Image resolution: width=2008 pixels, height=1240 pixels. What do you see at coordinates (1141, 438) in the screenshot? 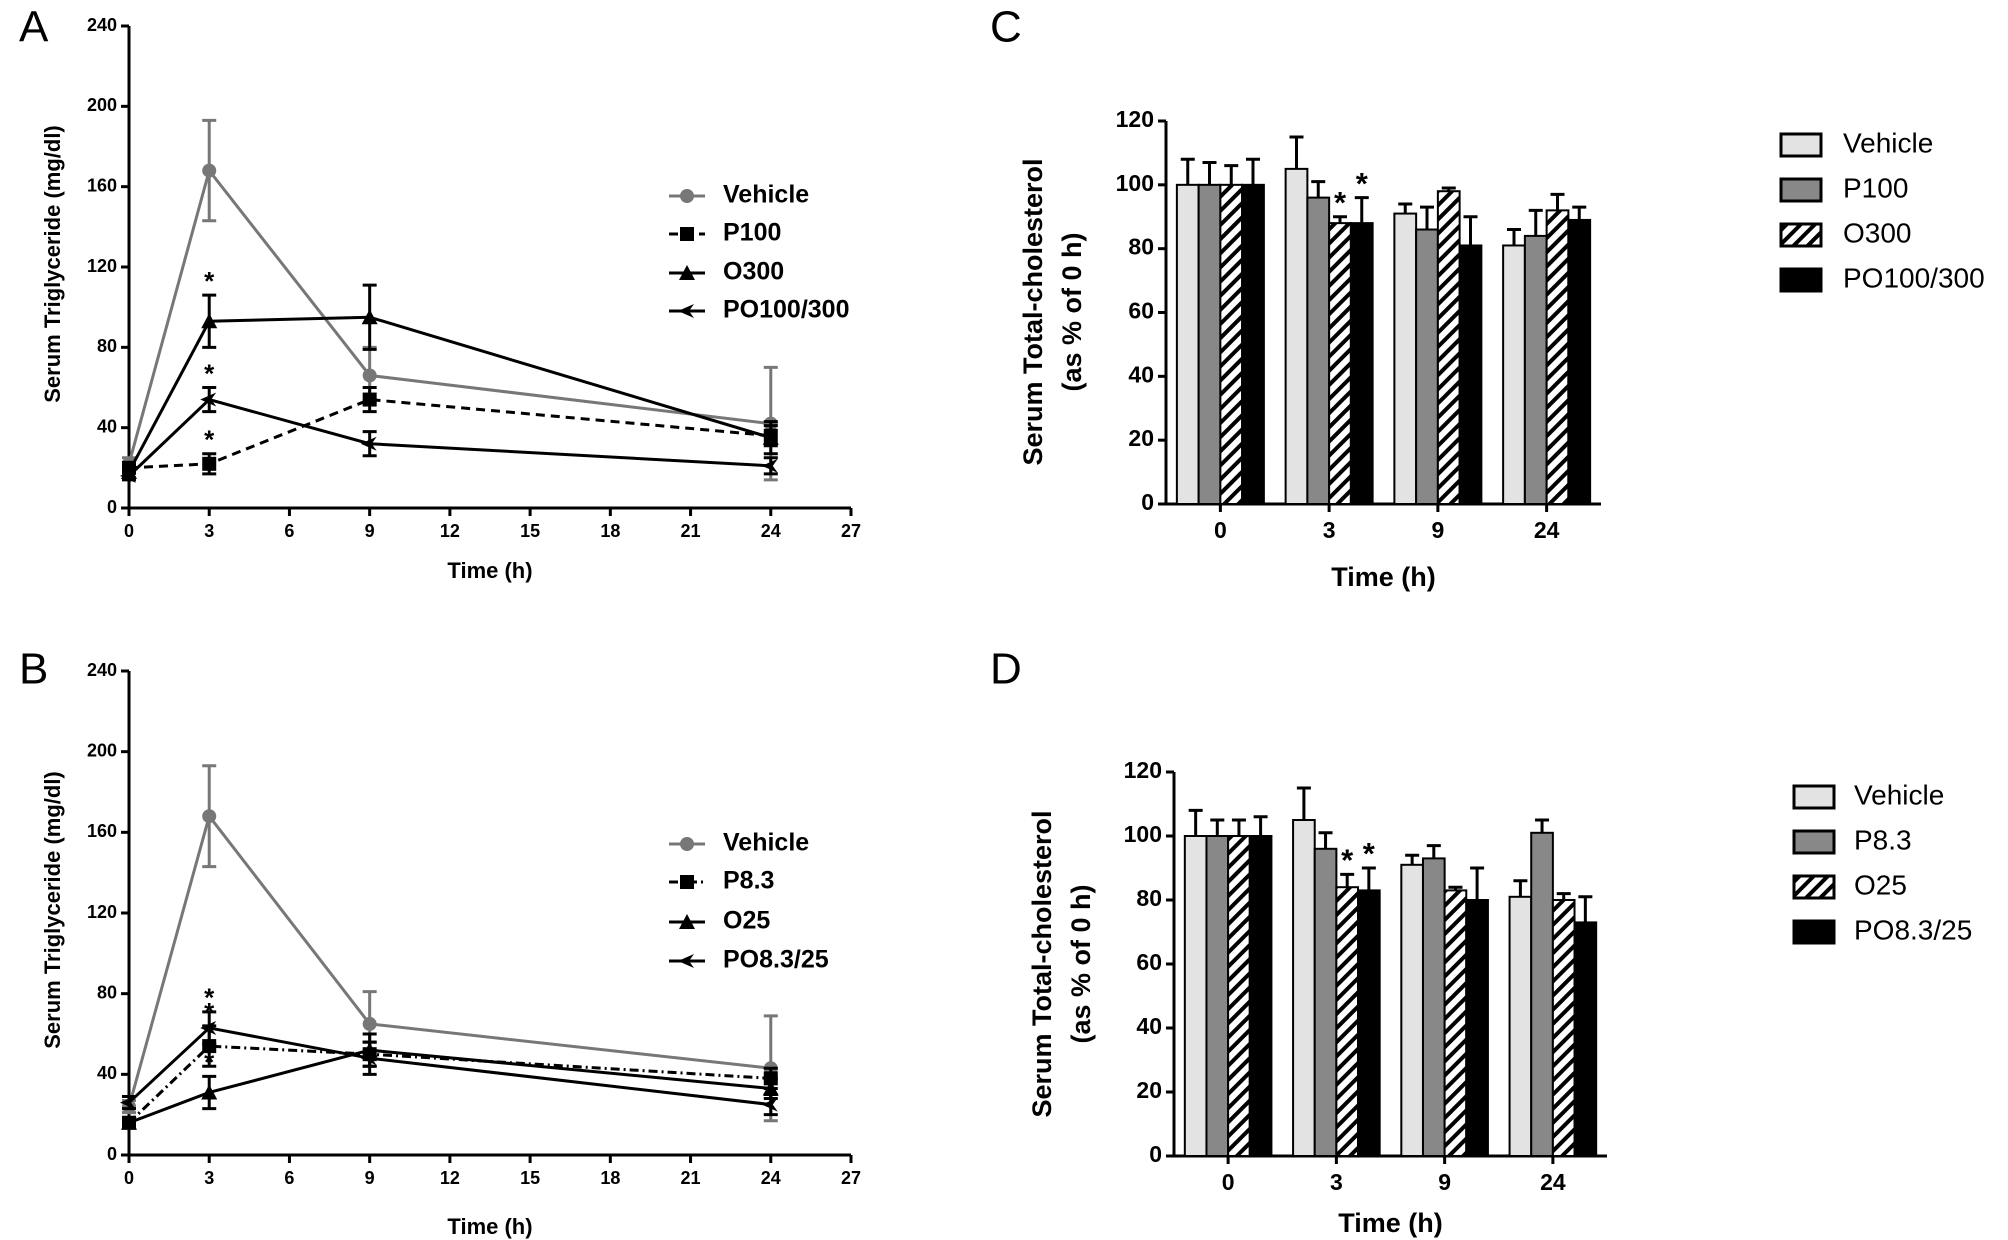
I see `y-tick-label: 20` at bounding box center [1141, 438].